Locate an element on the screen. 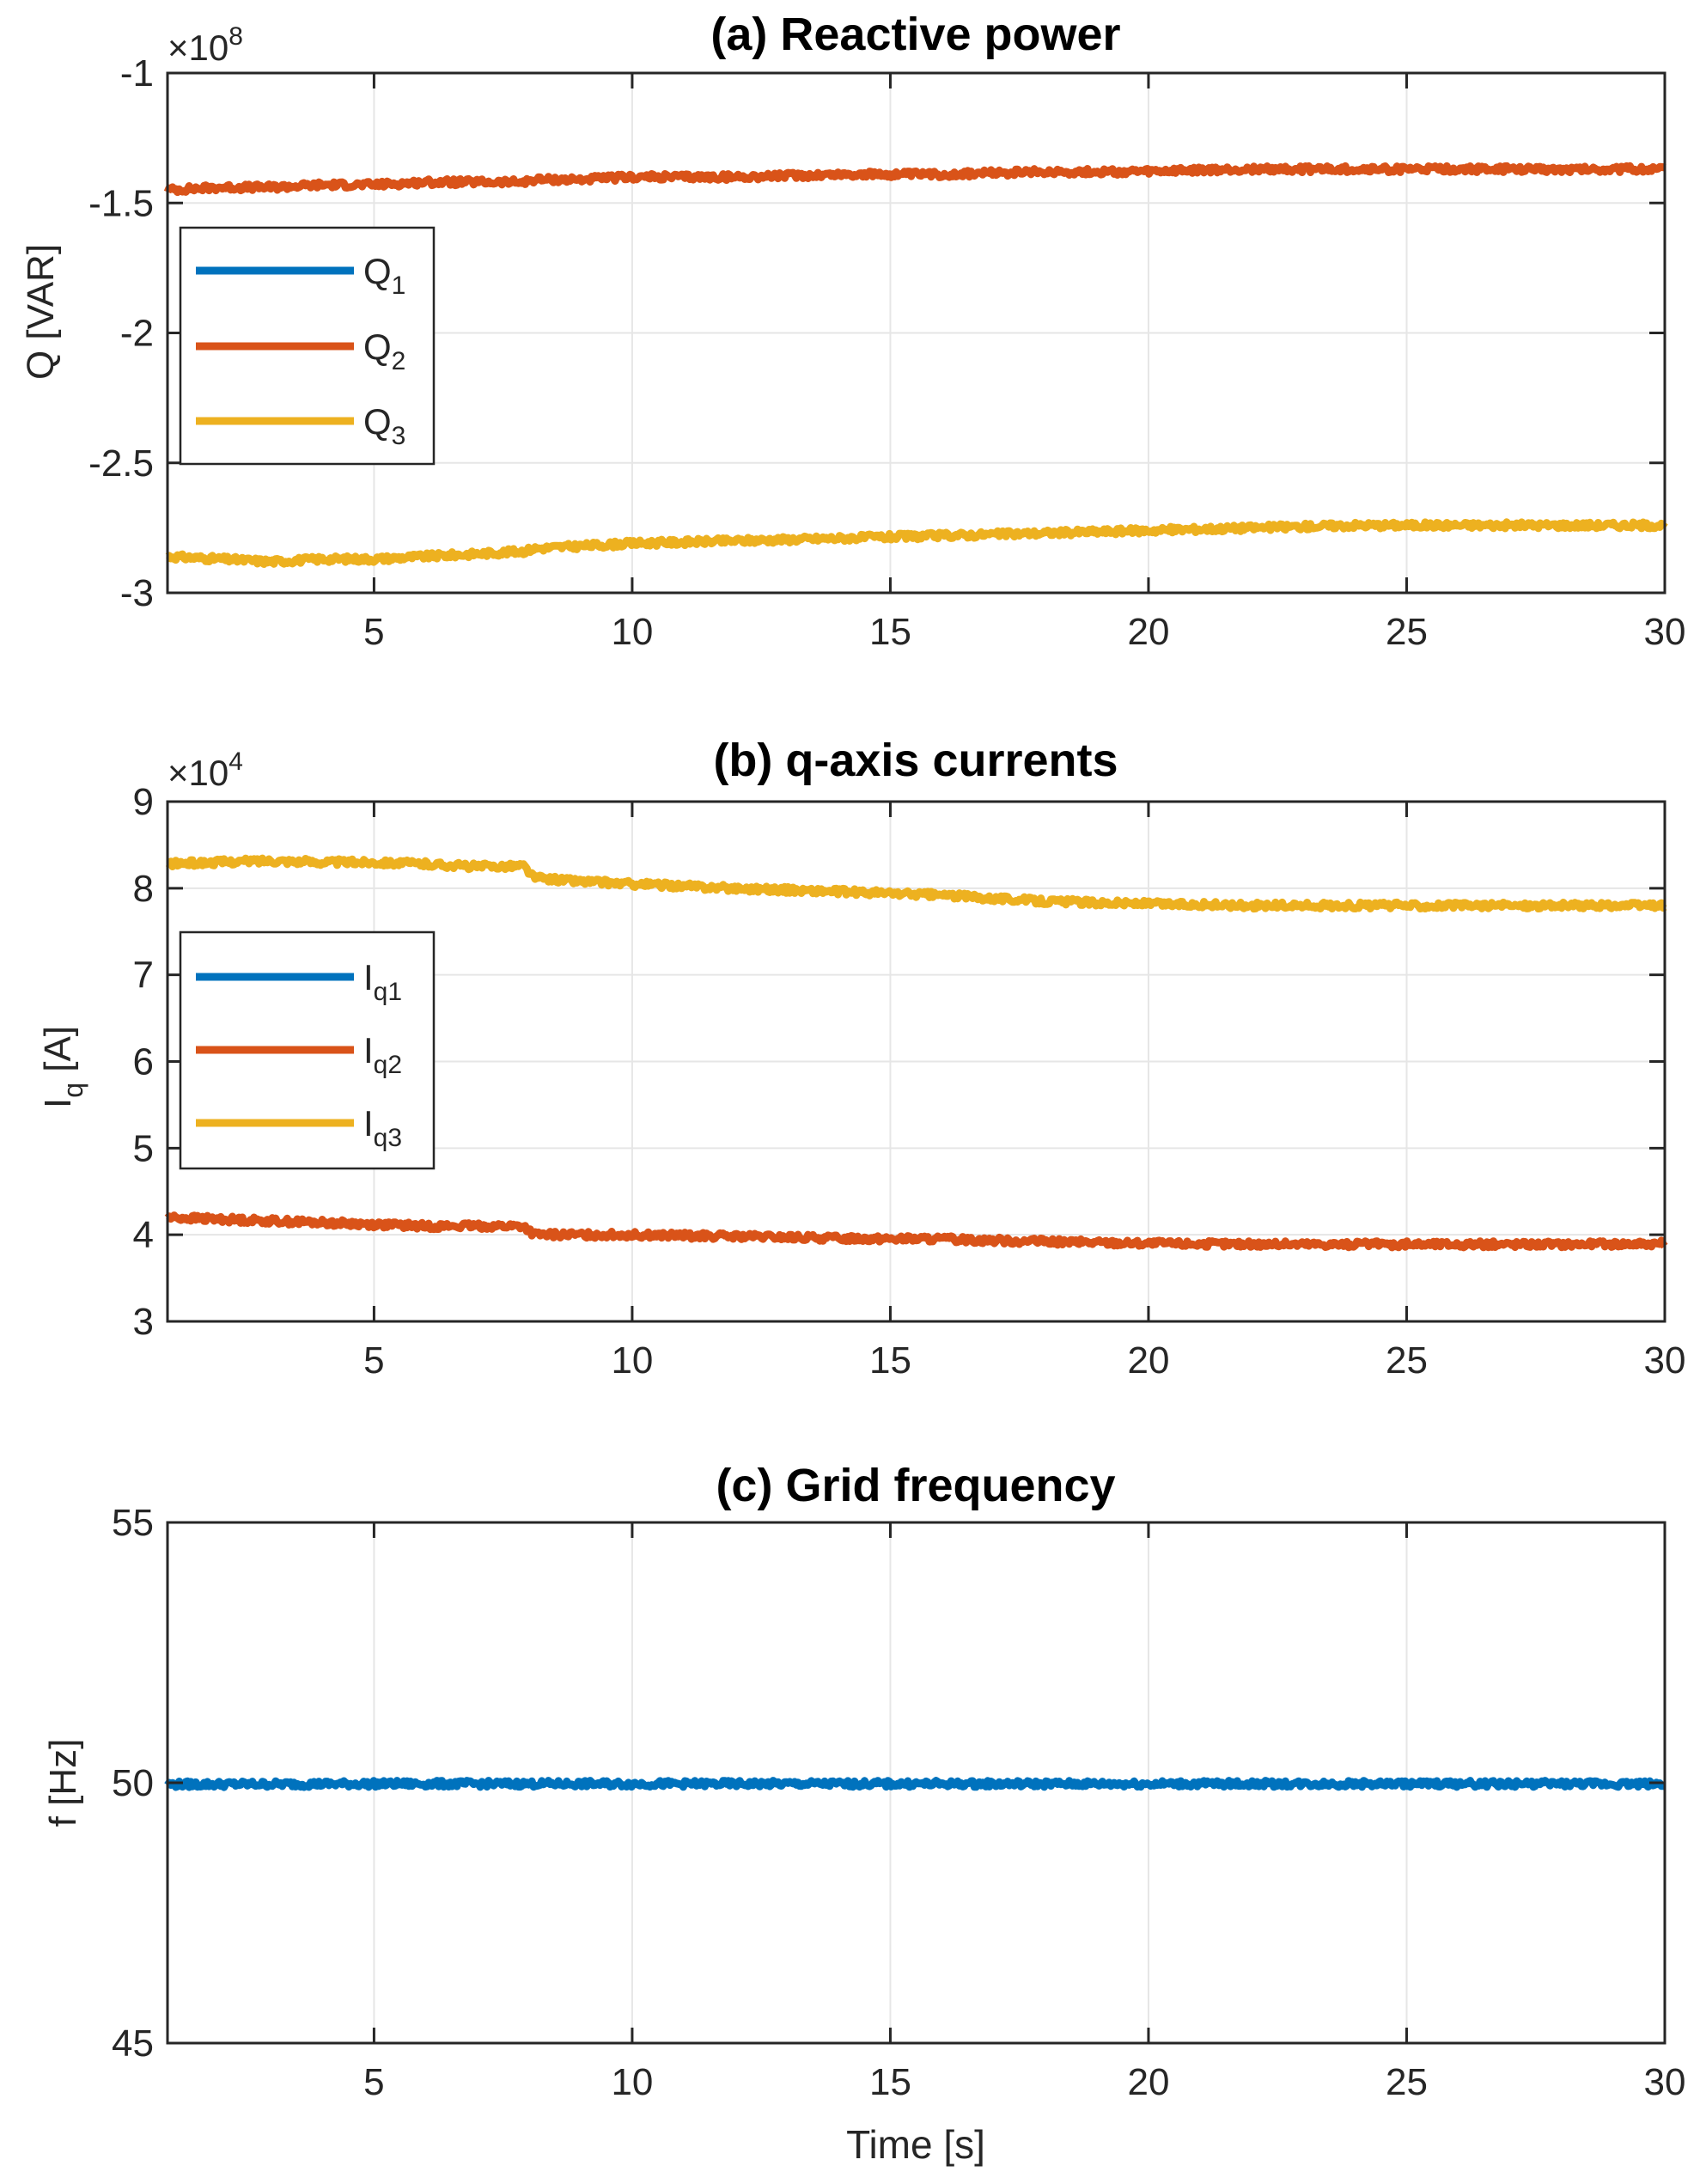  legend-label-iq3: Iq3 is located at coordinates (382, 1127).